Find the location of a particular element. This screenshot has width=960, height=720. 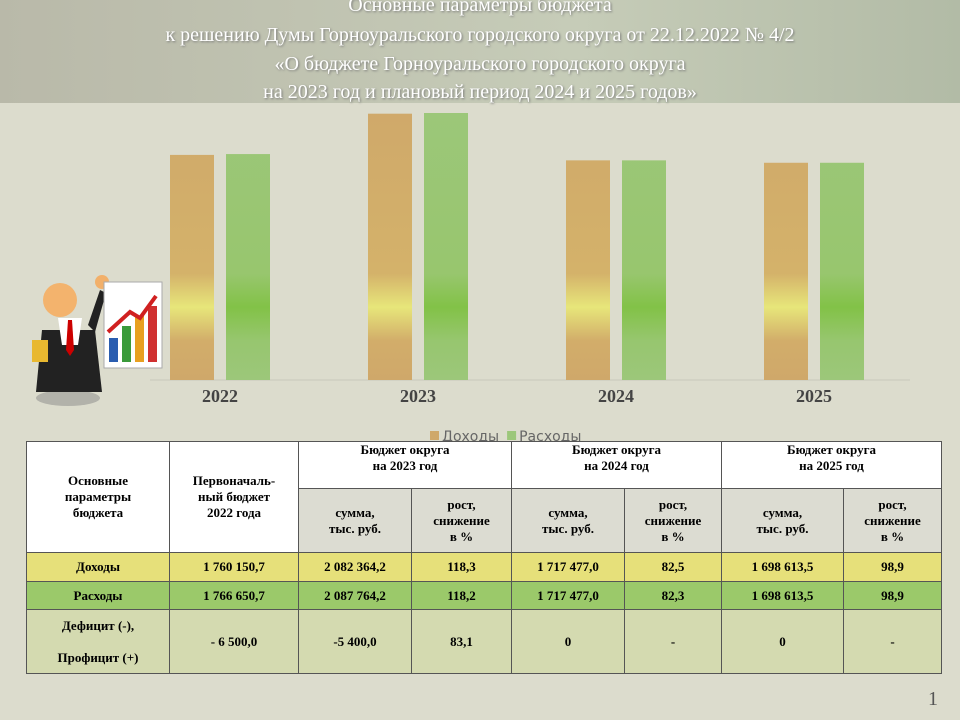

title-line: Основные параметры бюджета is located at coordinates (480, 8).